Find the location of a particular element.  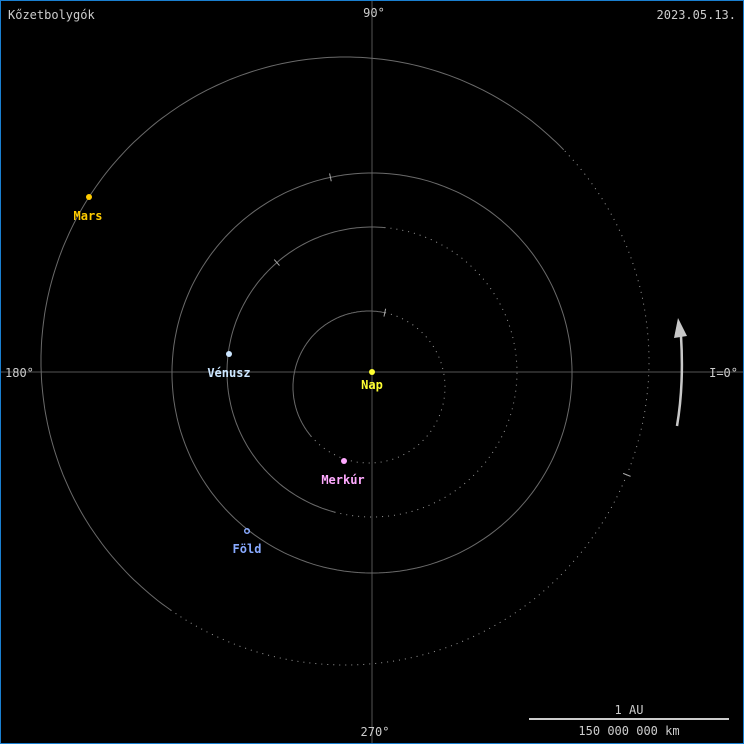

mercury-marker is located at coordinates (344, 461).